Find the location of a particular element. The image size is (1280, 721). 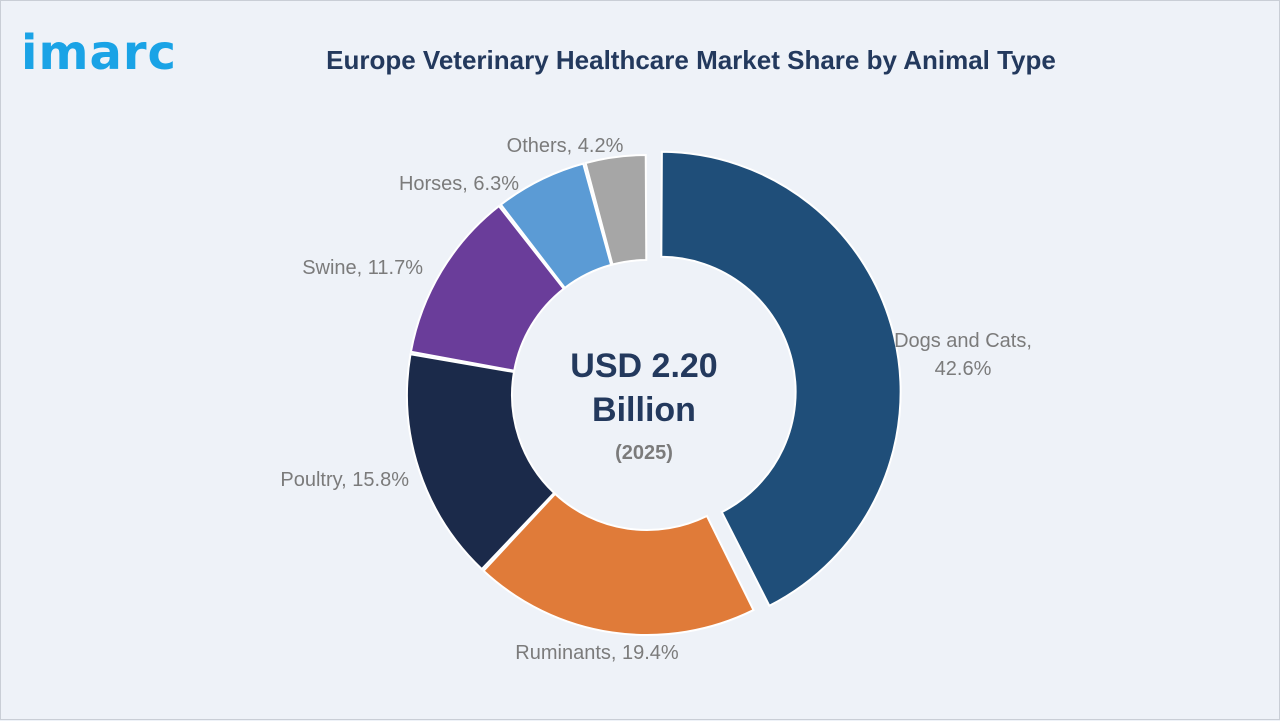

slice-horses is located at coordinates (556, 226).